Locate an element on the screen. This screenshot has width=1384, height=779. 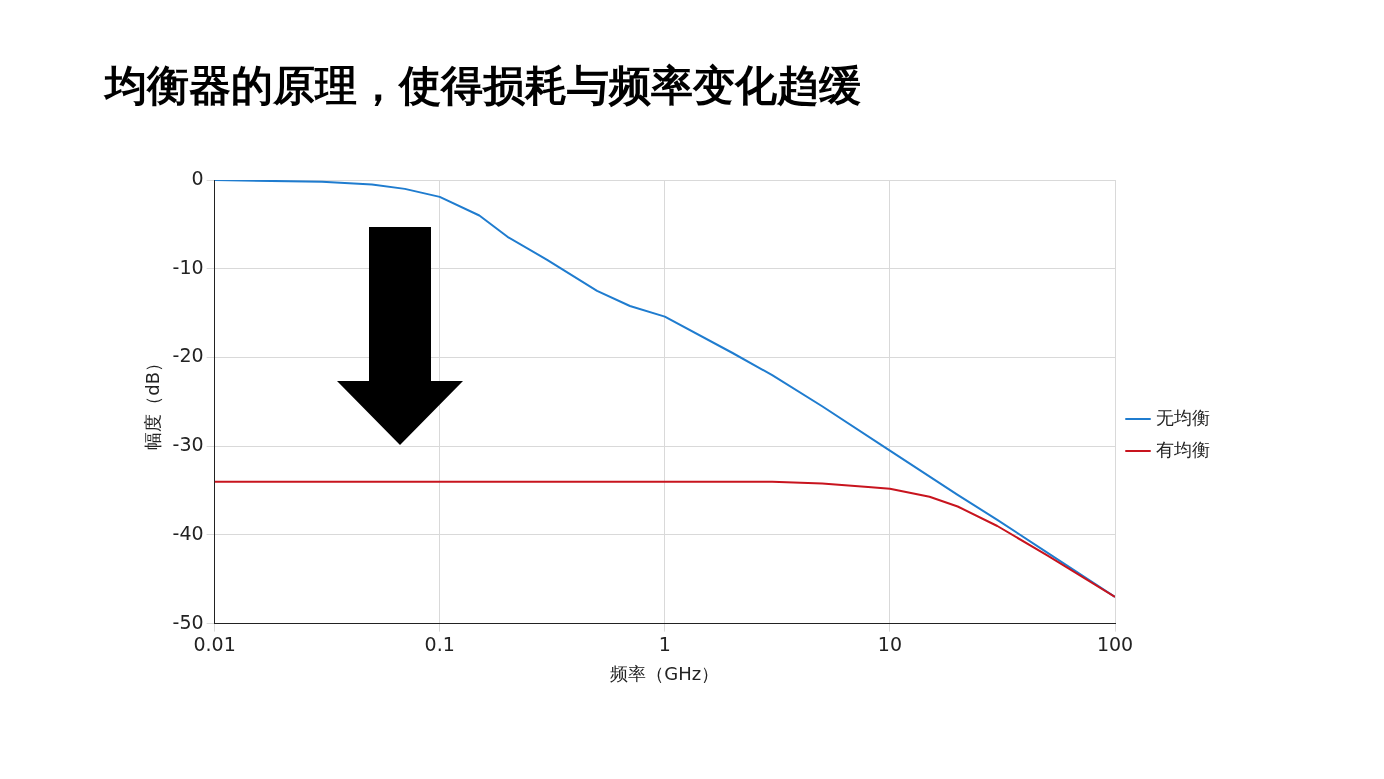
y-tick-label: -20 is located at coordinates (188, 355).